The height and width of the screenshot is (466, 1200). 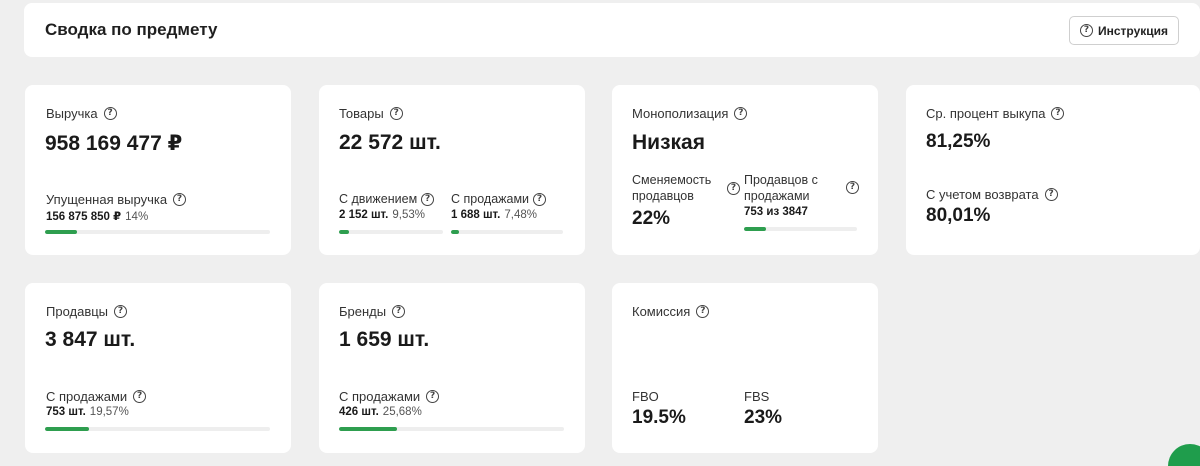 What do you see at coordinates (131, 29) in the screenshot?
I see `page-title: Сводка по предмету` at bounding box center [131, 29].